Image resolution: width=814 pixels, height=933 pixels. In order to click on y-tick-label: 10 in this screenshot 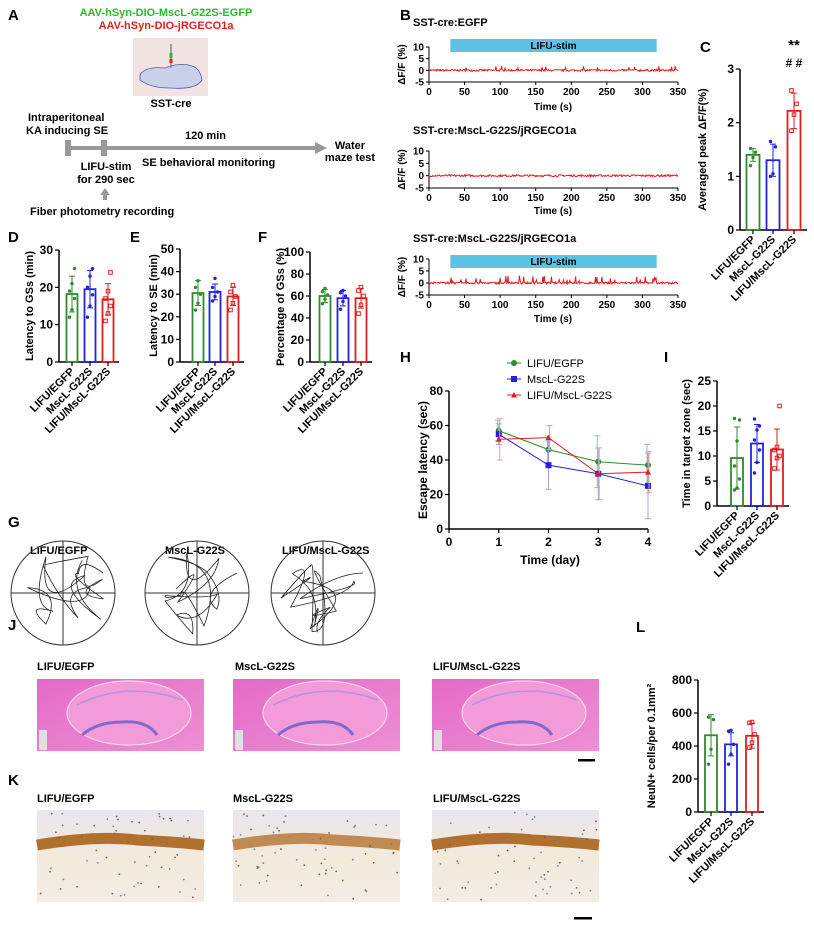, I will do `click(419, 152)`.